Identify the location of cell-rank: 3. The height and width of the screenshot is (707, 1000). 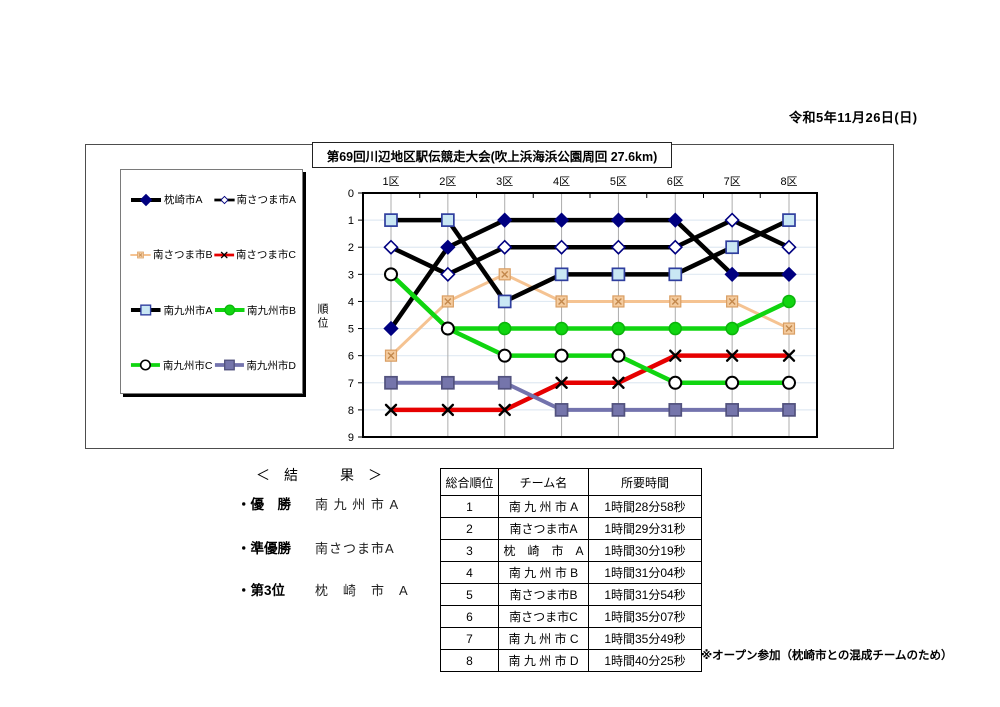
(469, 550).